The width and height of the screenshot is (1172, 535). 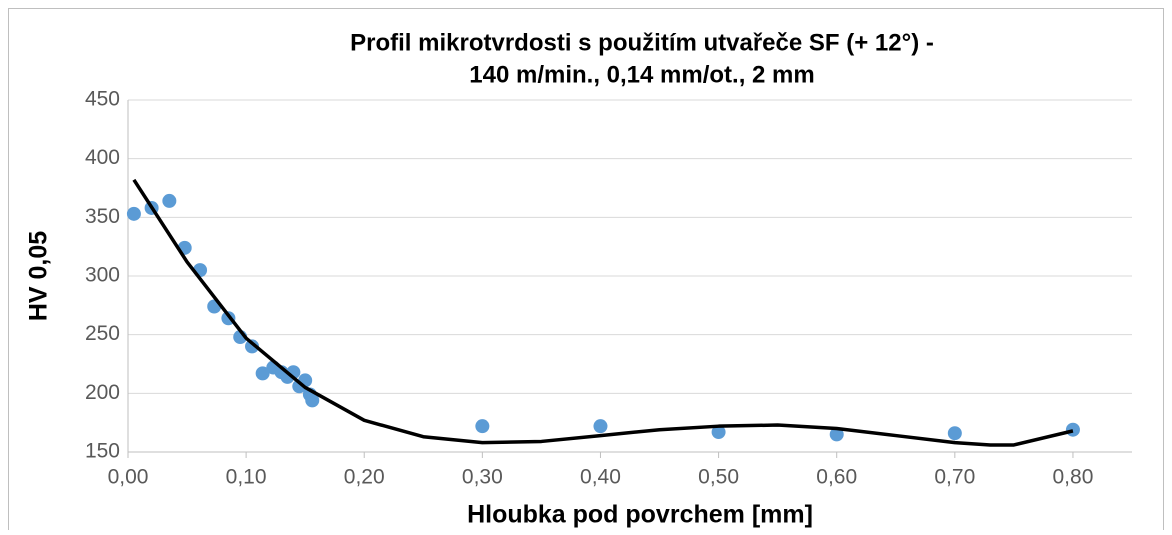 What do you see at coordinates (102, 216) in the screenshot?
I see `y-tick-label: 350` at bounding box center [102, 216].